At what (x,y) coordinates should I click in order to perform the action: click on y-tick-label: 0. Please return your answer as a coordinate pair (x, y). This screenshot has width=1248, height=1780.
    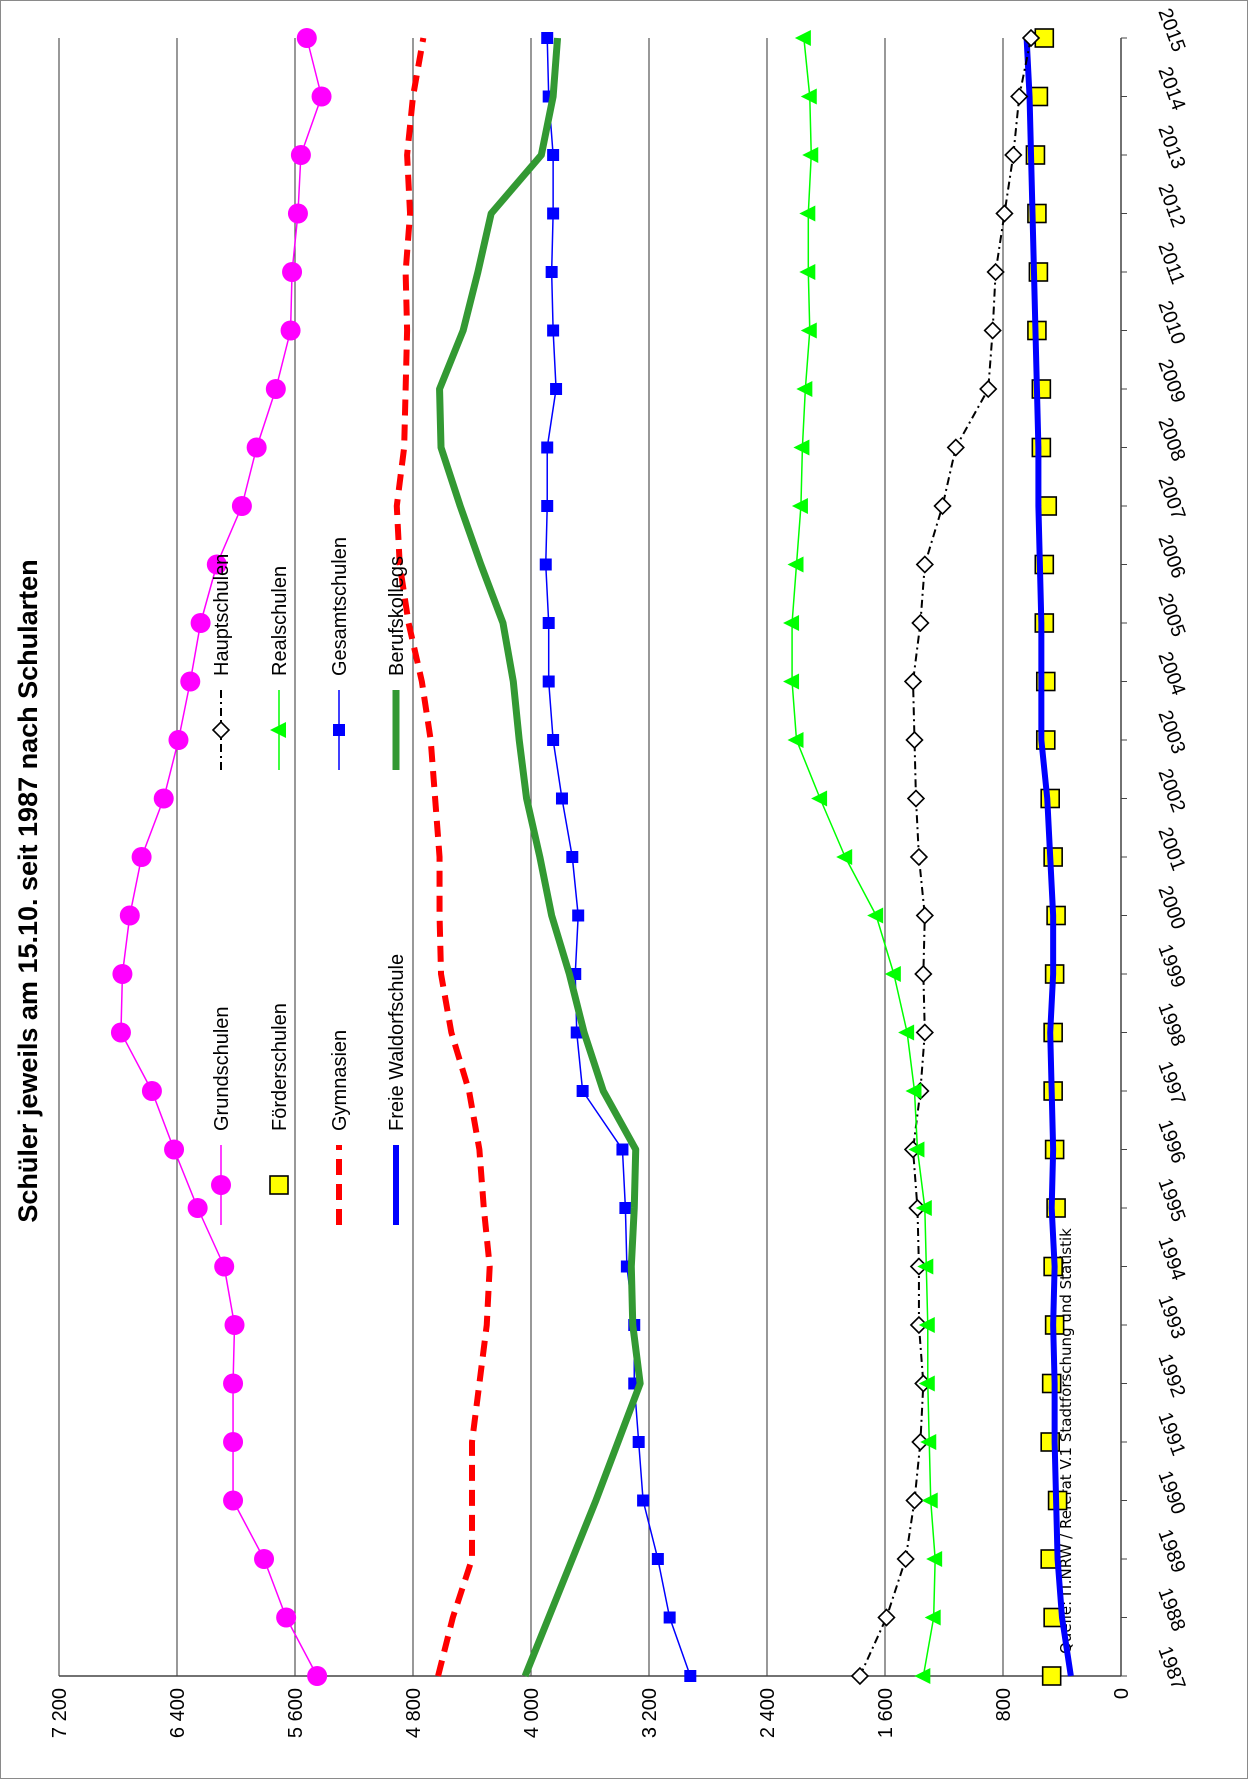
    Looking at the image, I should click on (1122, 1693).